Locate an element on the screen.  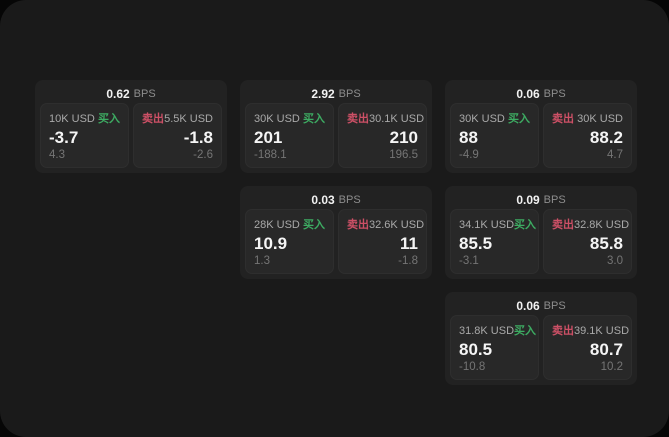
buy-delta: 1.3 is located at coordinates (262, 260).